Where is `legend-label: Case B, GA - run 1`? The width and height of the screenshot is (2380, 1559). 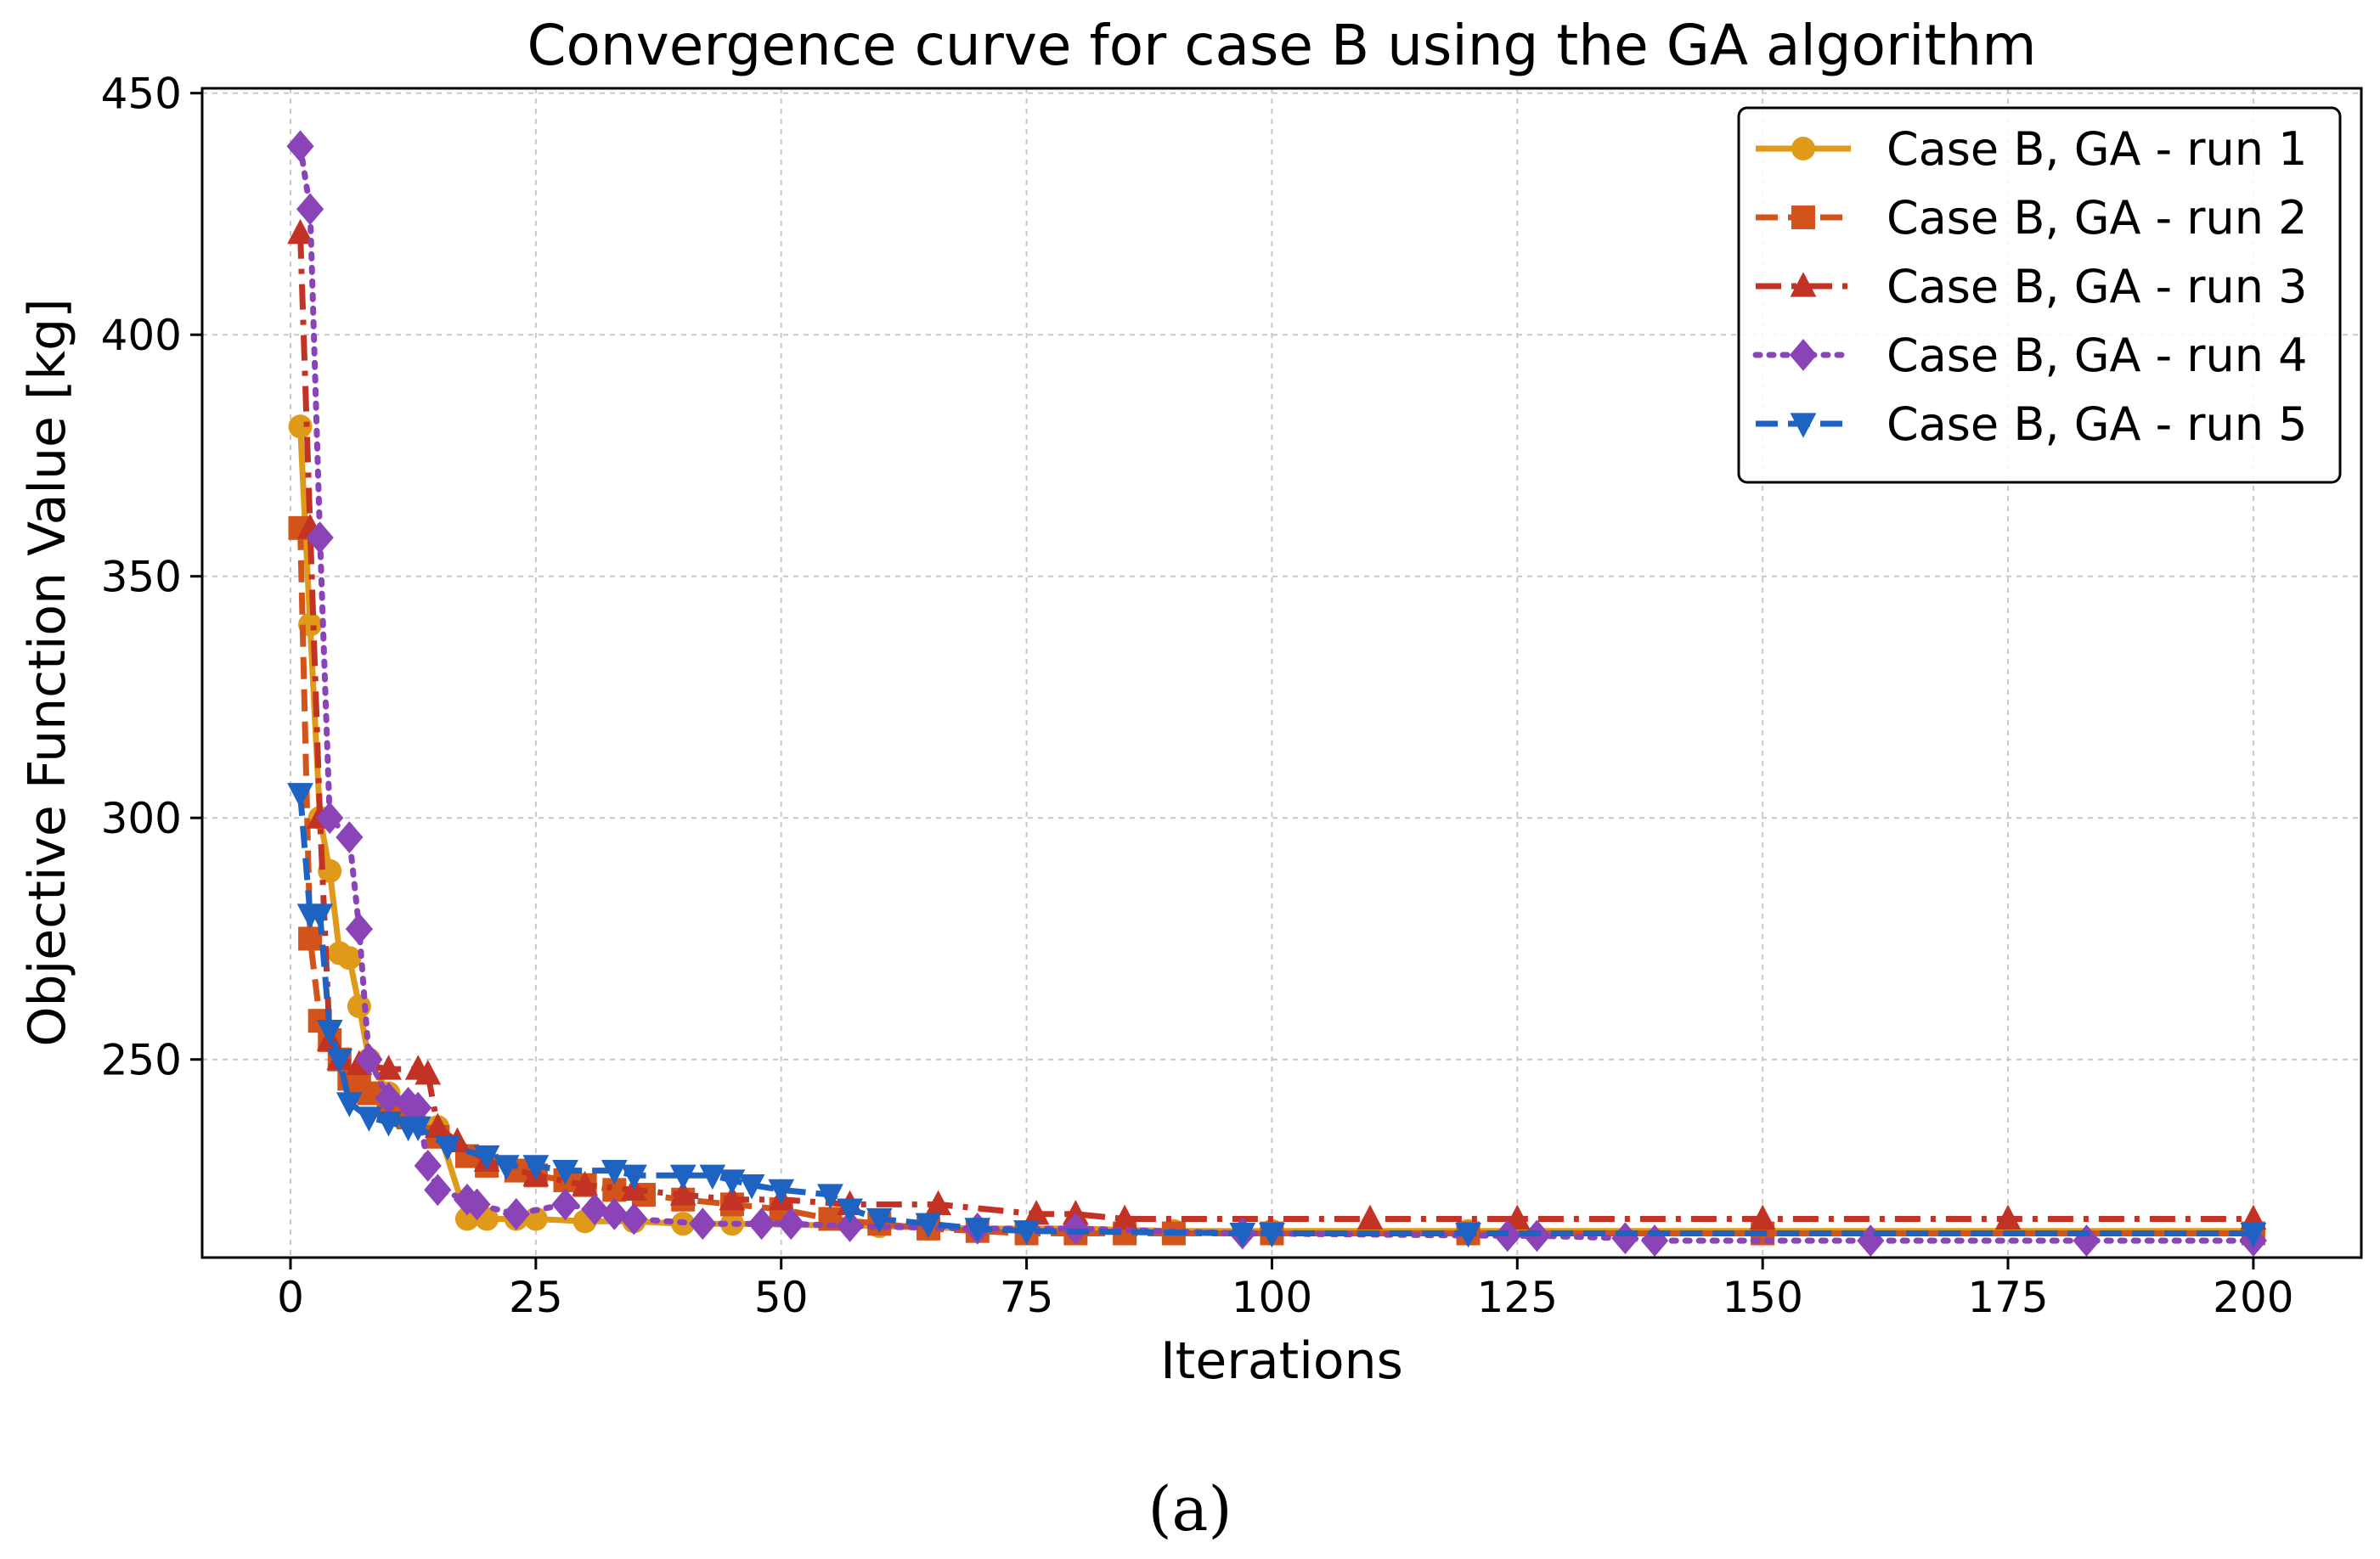
legend-label: Case B, GA - run 1 is located at coordinates (2097, 149).